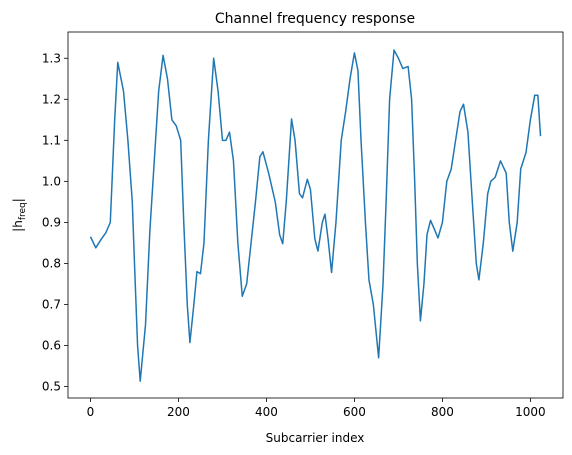 The height and width of the screenshot is (455, 572). I want to click on y-tick-label: 0.8, so click(51, 263).